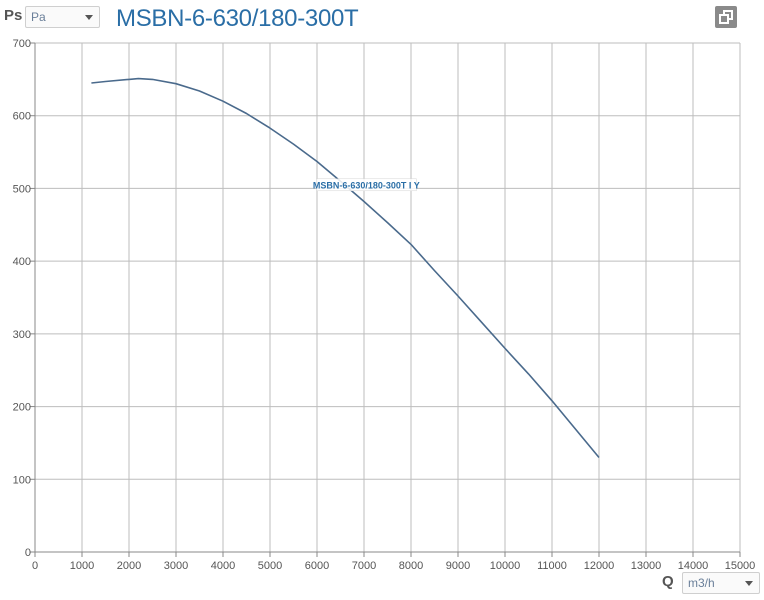  Describe the element at coordinates (646, 566) in the screenshot. I see `x-tick-label: 13000` at that location.